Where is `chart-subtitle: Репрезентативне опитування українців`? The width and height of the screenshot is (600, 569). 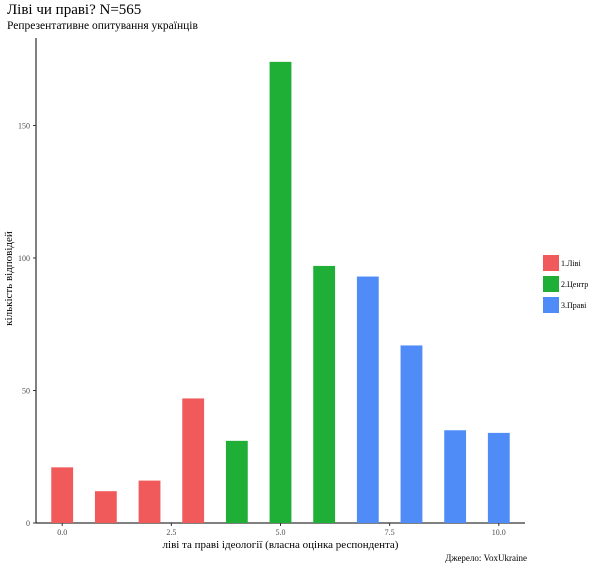
chart-subtitle: Репрезентативне опитування українців is located at coordinates (102, 26).